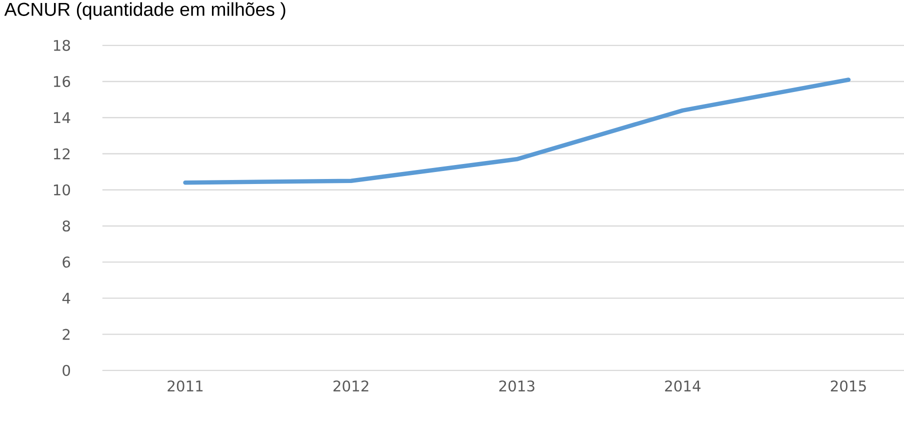 The height and width of the screenshot is (430, 904). I want to click on chart-title: ACNUR (quantidade em milhões ), so click(145, 11).